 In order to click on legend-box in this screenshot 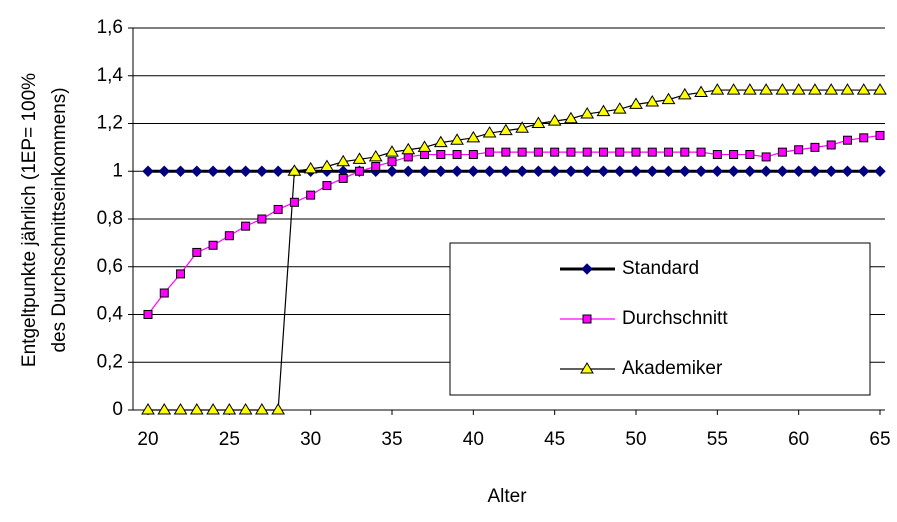, I will do `click(660, 319)`.